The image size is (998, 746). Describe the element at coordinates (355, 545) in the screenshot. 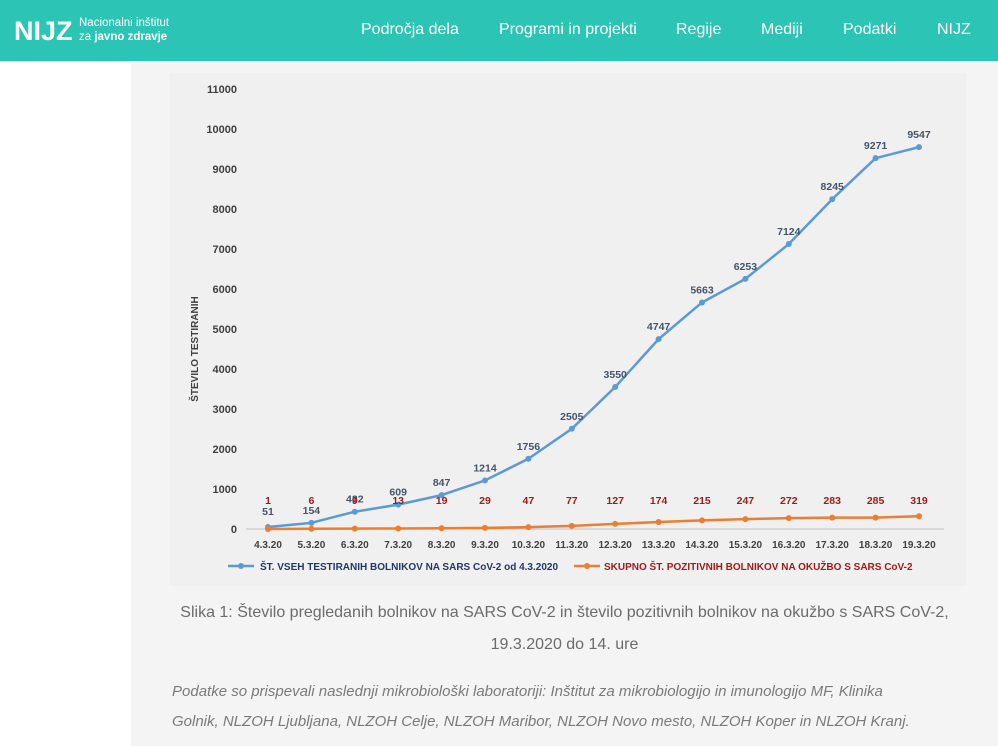

I see `x-tick-label: 6.3.20` at that location.